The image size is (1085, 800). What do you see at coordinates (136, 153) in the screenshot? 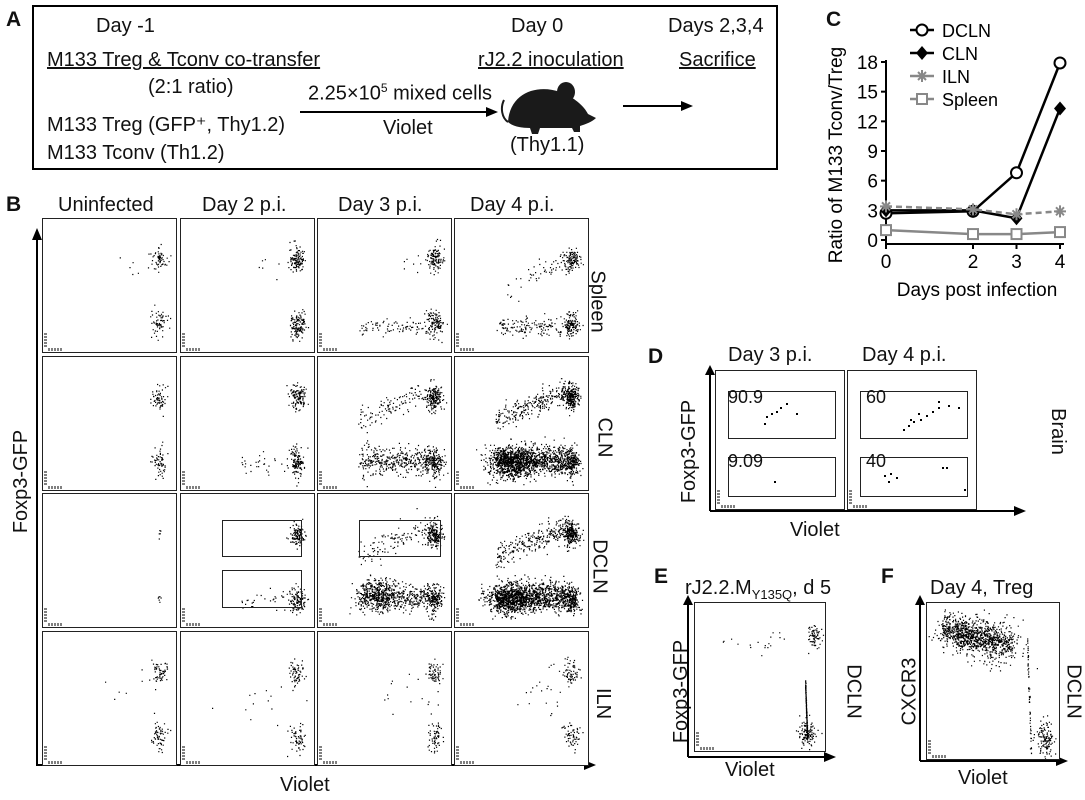
I see `tconv-line-label: M133 Tconv (Th1.2)` at bounding box center [136, 153].